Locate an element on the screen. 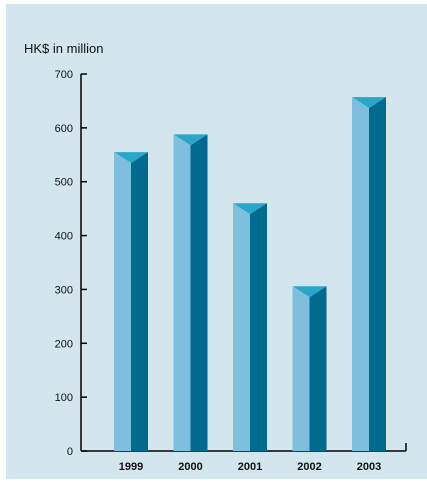  bar-front-2002 is located at coordinates (301, 368).